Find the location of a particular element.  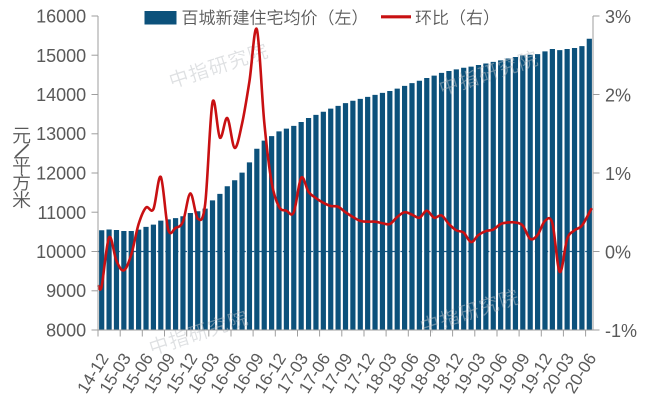

svg-text: 16000 is located at coordinates (61, 17).